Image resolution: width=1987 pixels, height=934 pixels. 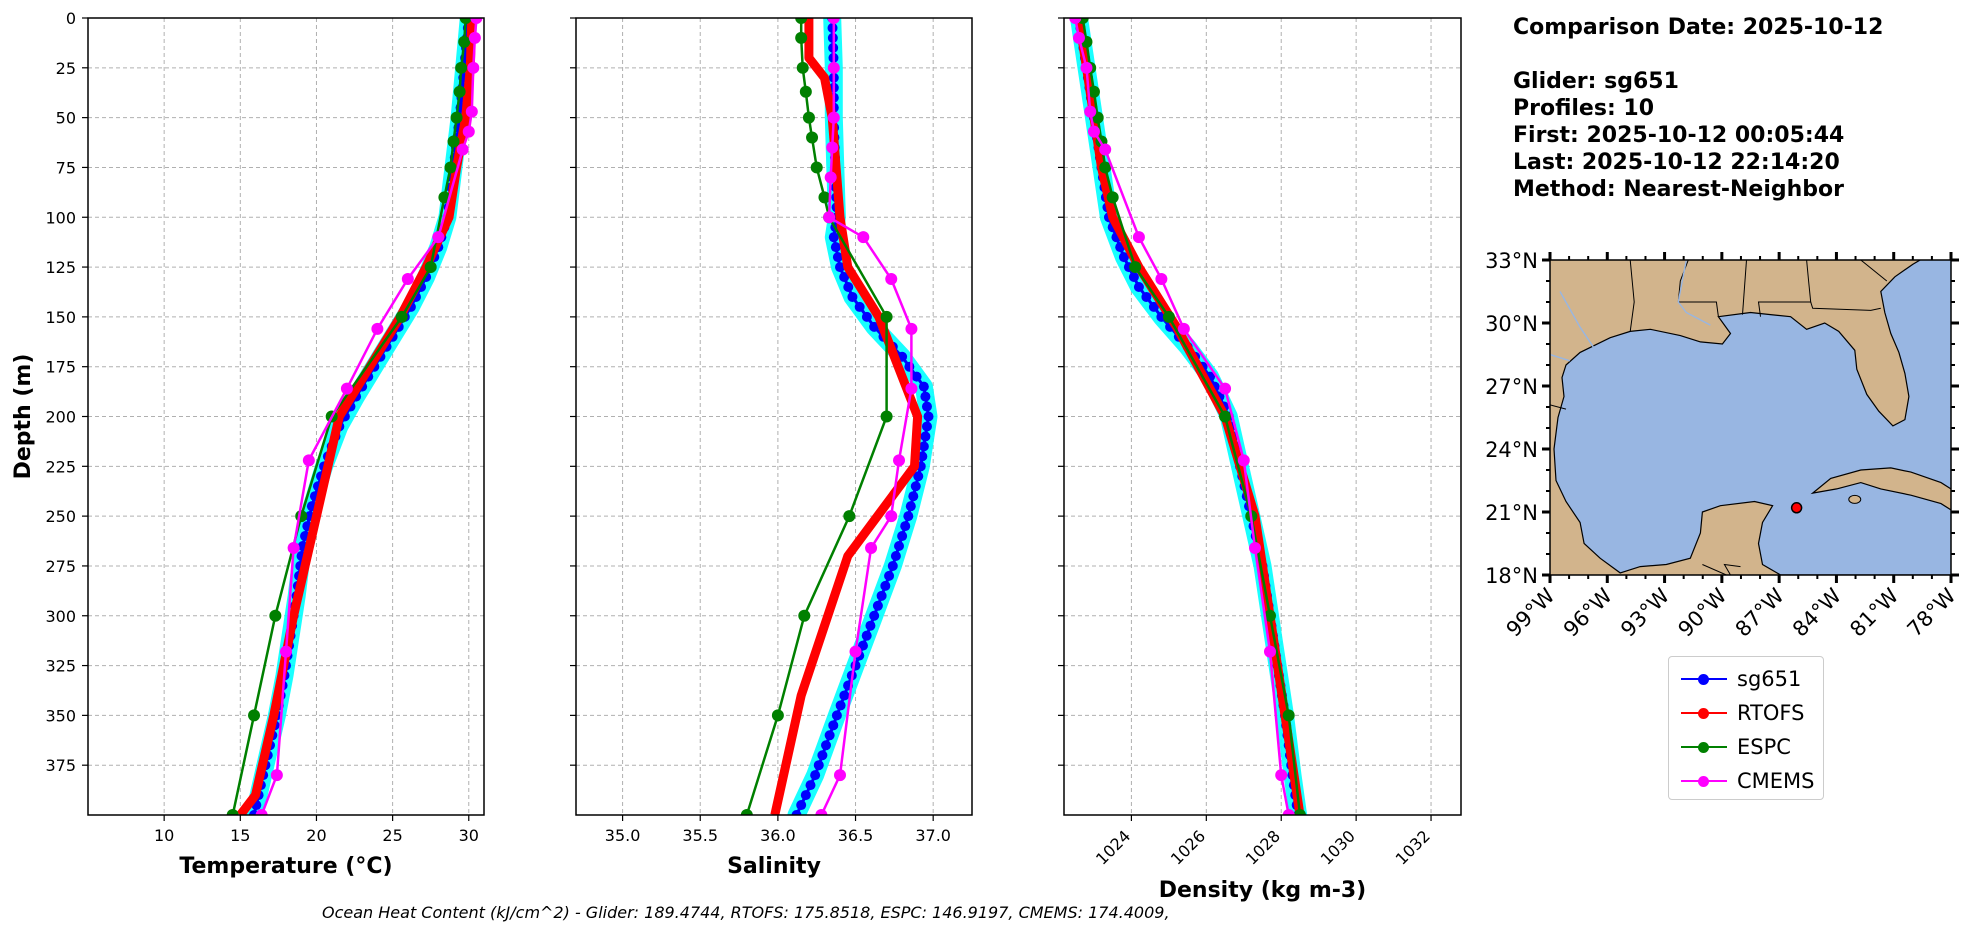 I want to click on map-lat-label: 21°N, so click(x=1511, y=513).